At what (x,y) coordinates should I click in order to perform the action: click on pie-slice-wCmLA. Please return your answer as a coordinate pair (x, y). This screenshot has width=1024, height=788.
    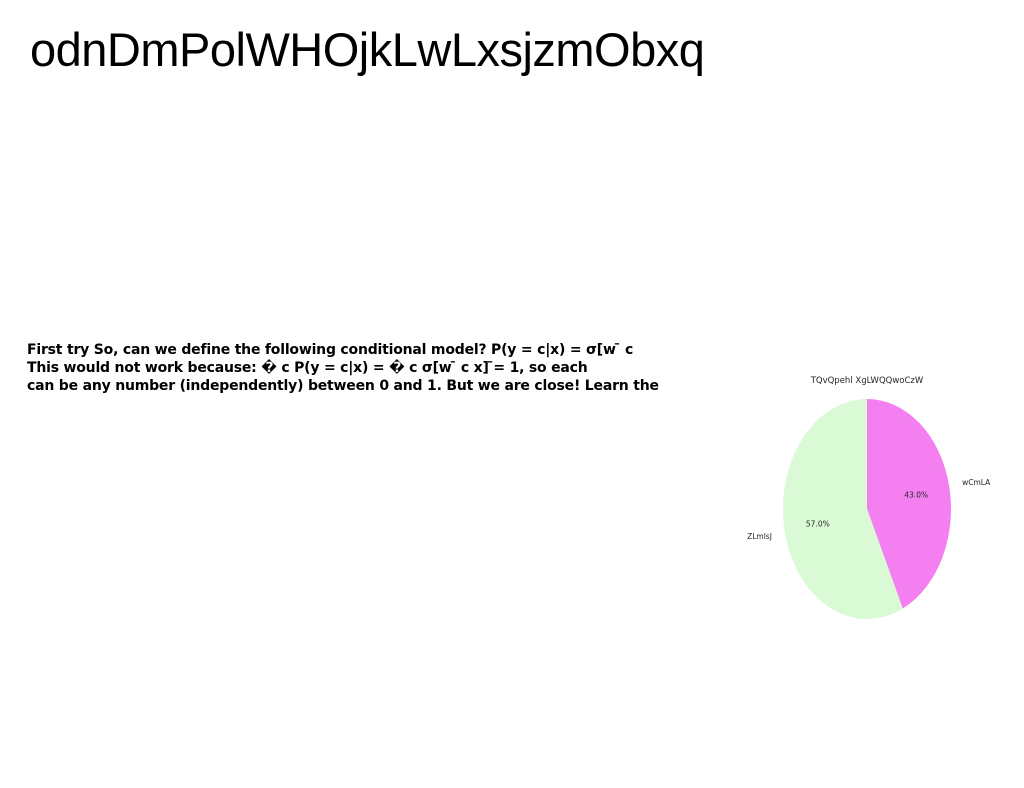
    Looking at the image, I should click on (909, 504).